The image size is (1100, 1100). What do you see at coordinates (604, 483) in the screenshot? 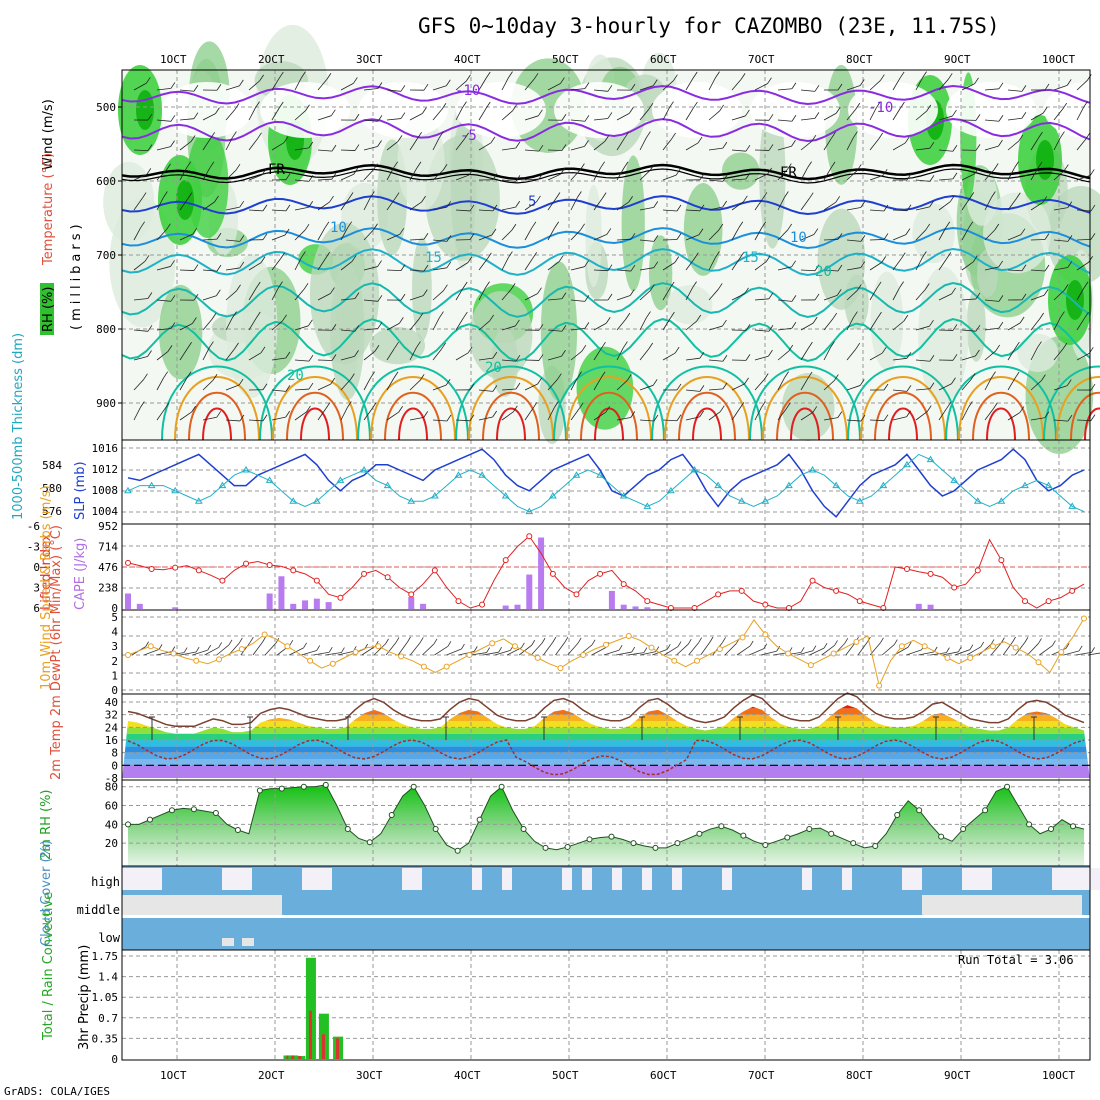
I see `slp-thickness-lines` at bounding box center [604, 483].